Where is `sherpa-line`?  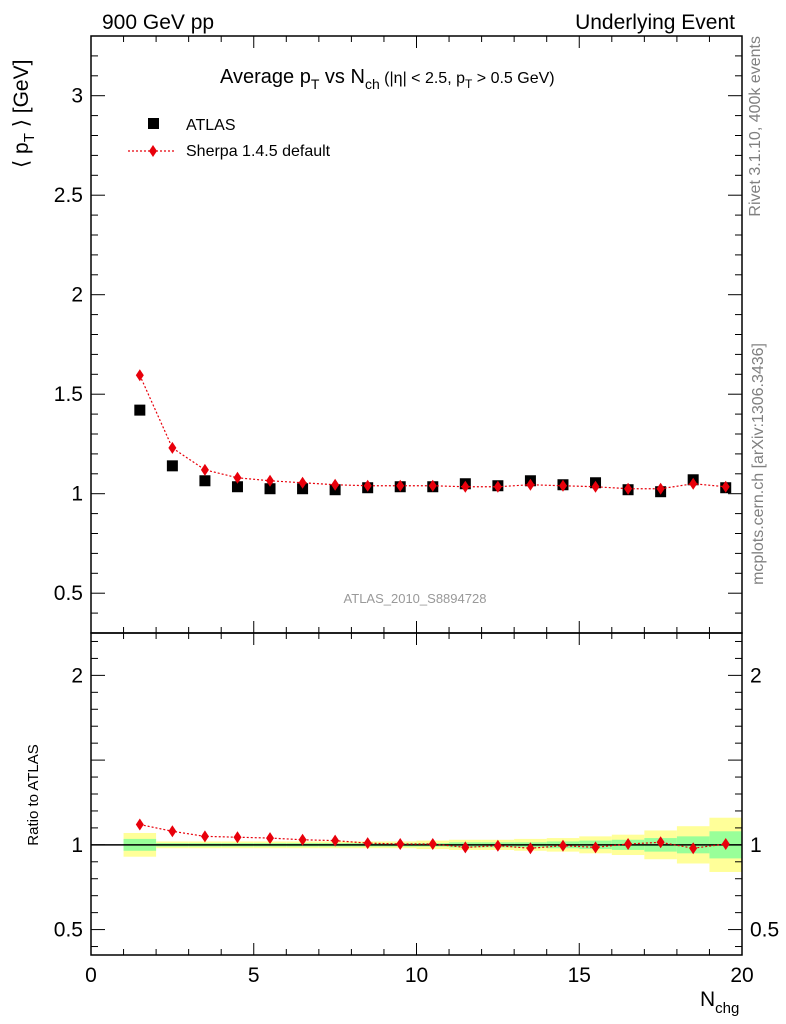 sherpa-line is located at coordinates (432, 432).